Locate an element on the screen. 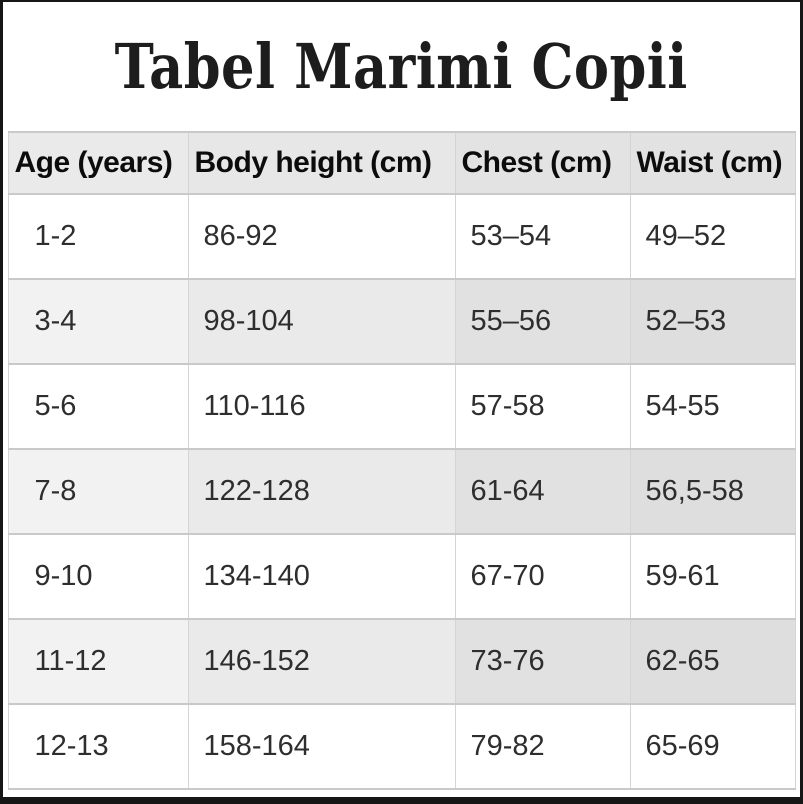  table-row: 12-13 158-164 79-82 65-69 is located at coordinates (401, 746).